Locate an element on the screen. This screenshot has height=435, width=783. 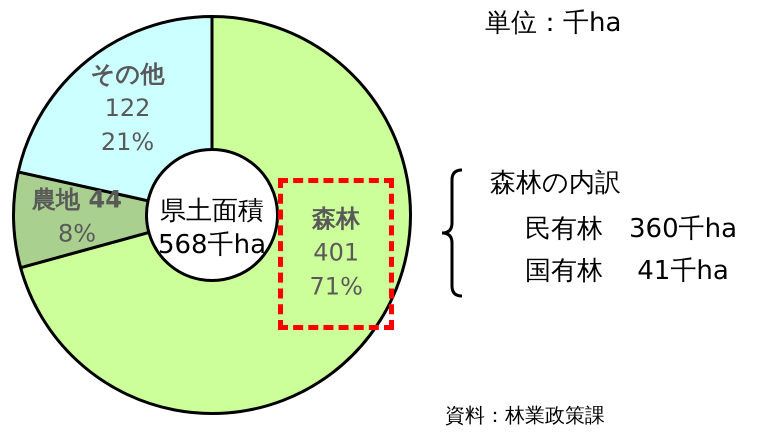
text: 単位：千ha is located at coordinates (553, 23).